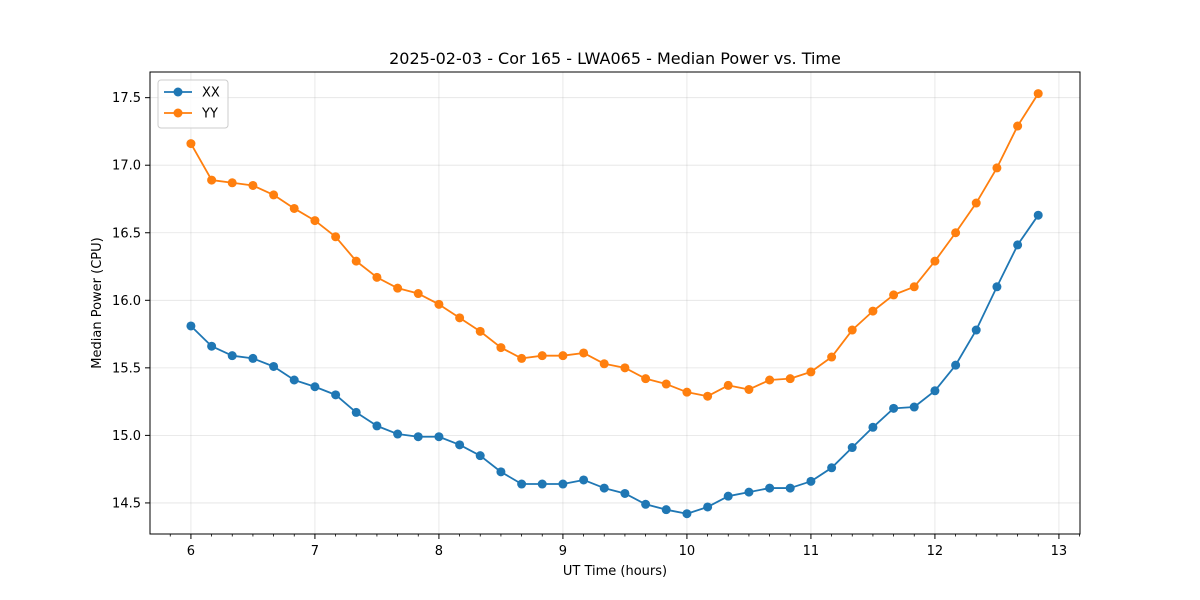  I want to click on x-tick-label: 11, so click(811, 551).